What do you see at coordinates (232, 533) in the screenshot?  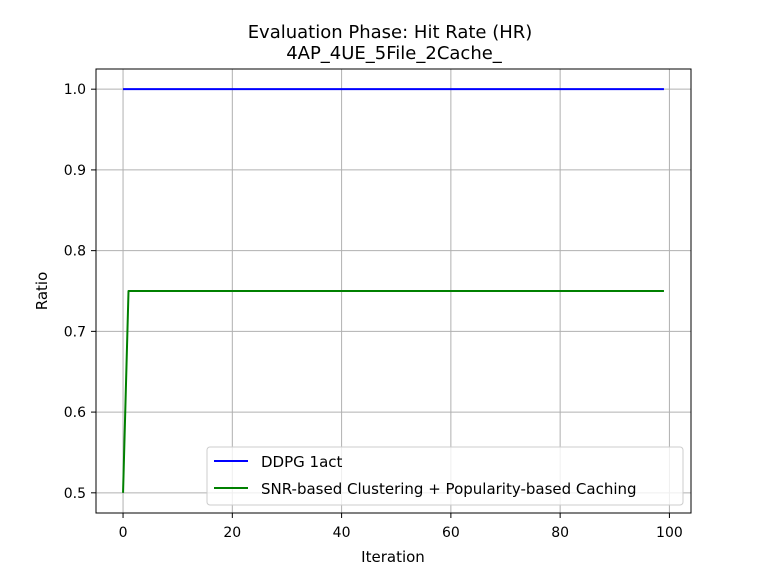 I see `x-tick-label: 20` at bounding box center [232, 533].